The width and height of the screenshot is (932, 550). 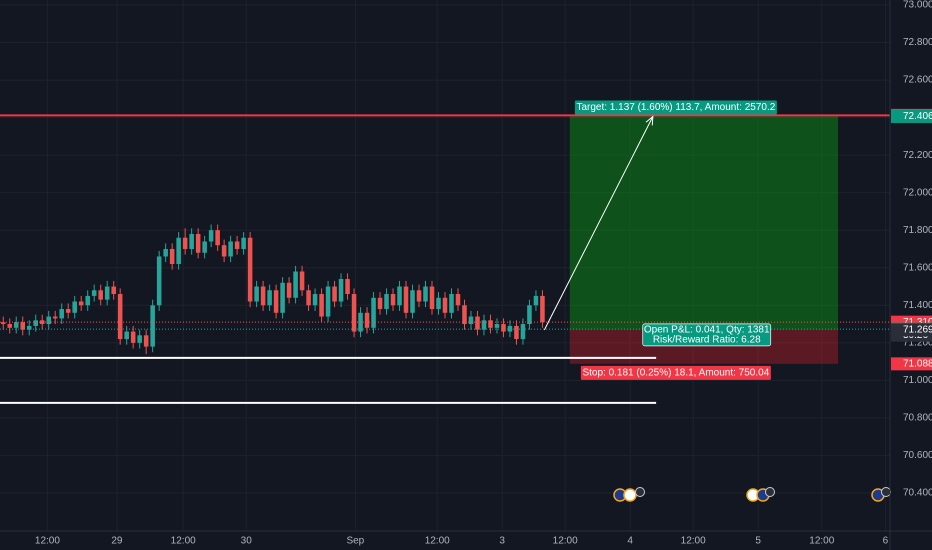 What do you see at coordinates (707, 340) in the screenshot?
I see `ratio-label: Risk/Reward Ratio: 6.28` at bounding box center [707, 340].